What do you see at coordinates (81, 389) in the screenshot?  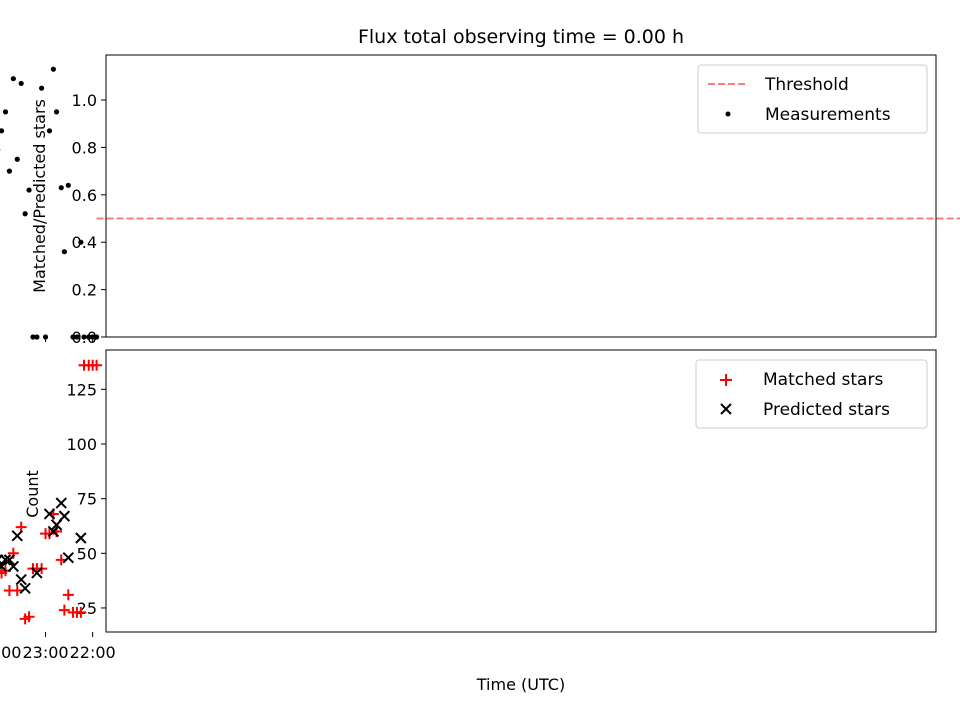 I see `count-y-tick-label: 125` at bounding box center [81, 389].